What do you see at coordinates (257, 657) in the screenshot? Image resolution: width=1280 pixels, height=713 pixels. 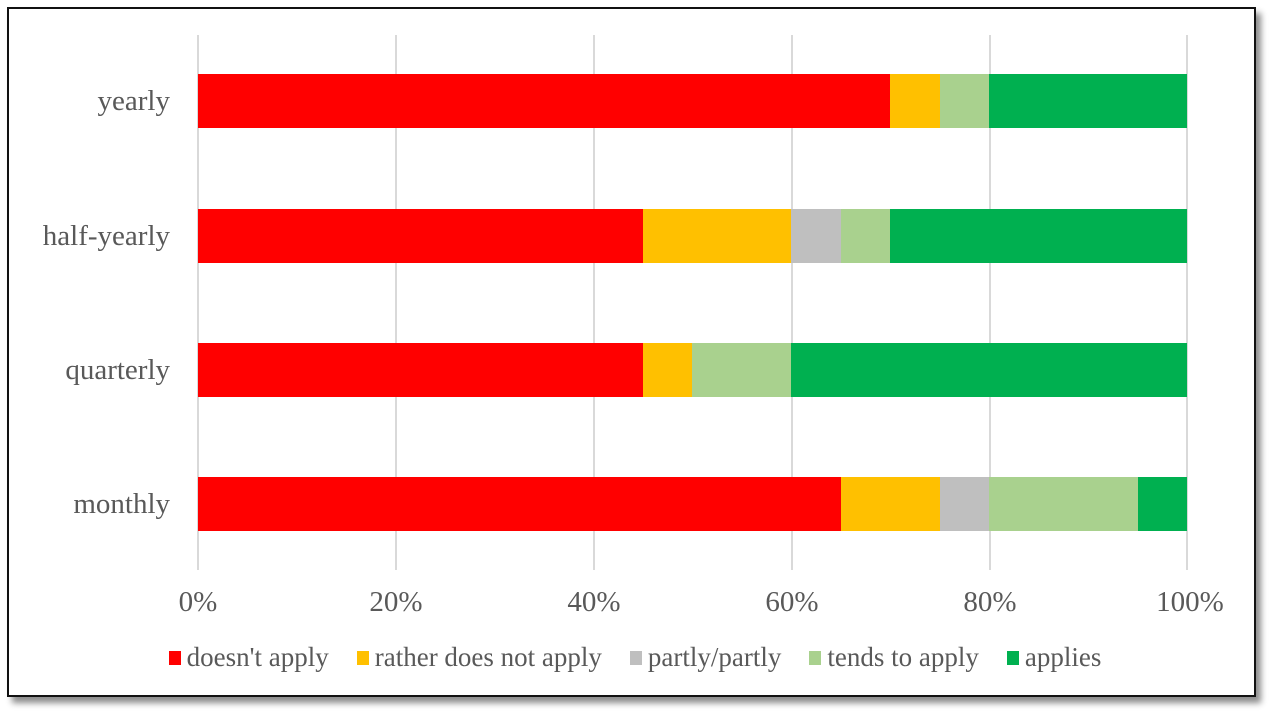 I see `legend-label: doesn't apply` at bounding box center [257, 657].